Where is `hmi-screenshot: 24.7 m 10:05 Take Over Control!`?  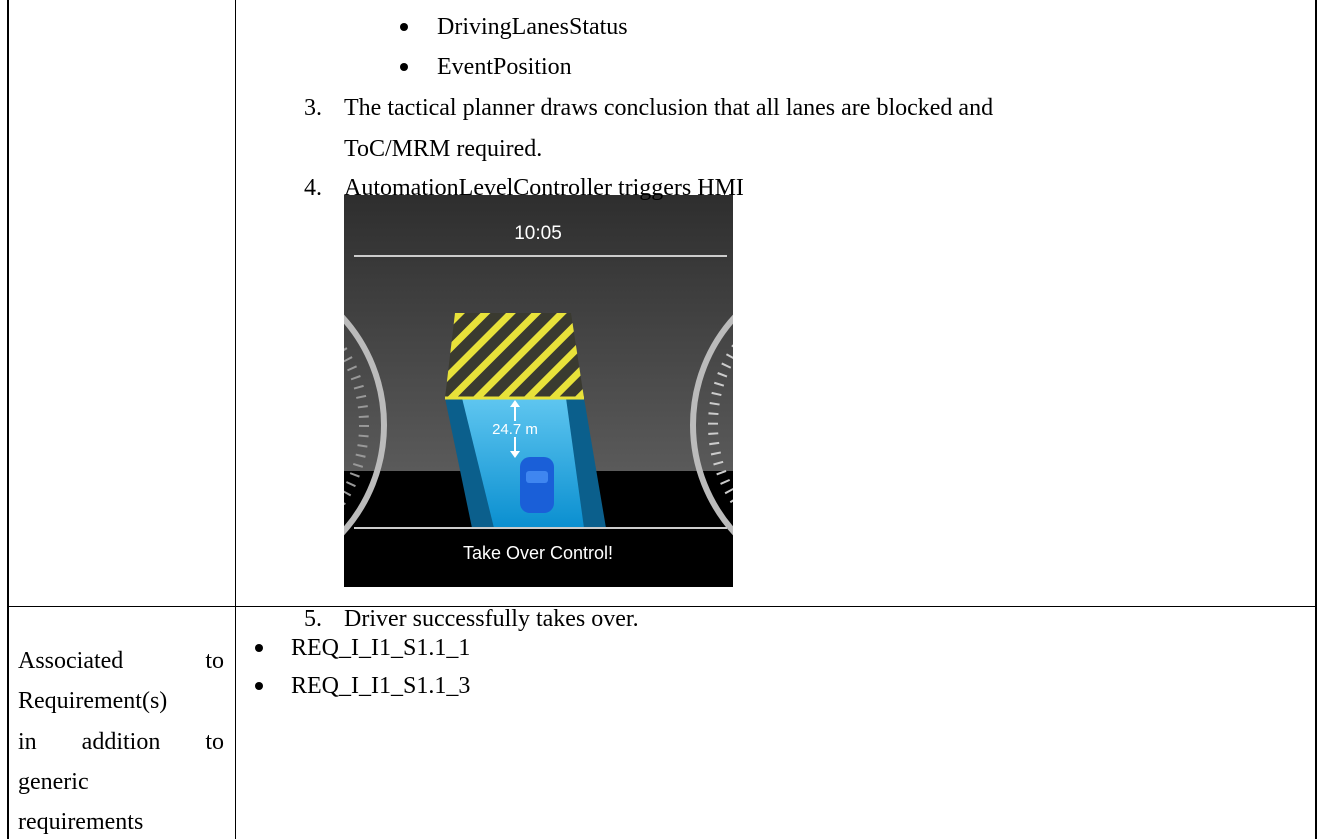 hmi-screenshot: 24.7 m 10:05 Take Over Control! is located at coordinates (538, 391).